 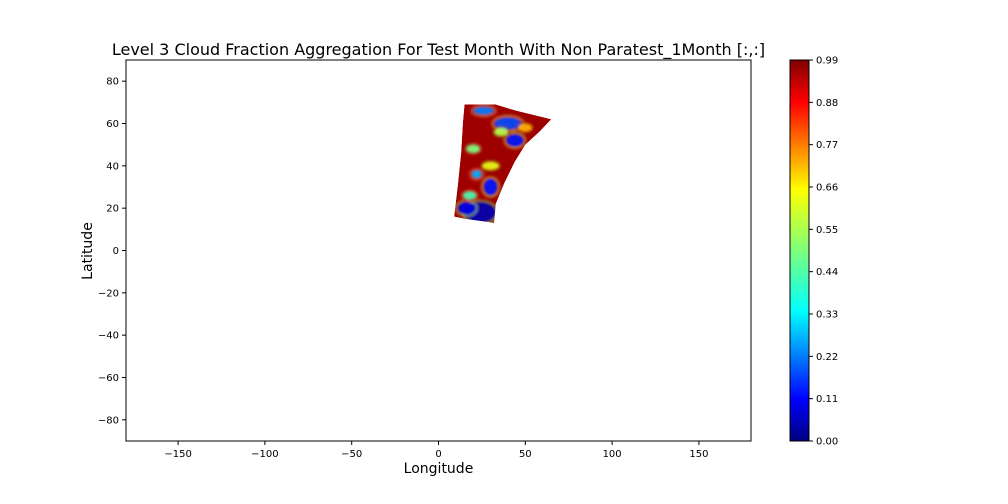 I want to click on colorbar-tick-label: 0.00, so click(x=827, y=442).